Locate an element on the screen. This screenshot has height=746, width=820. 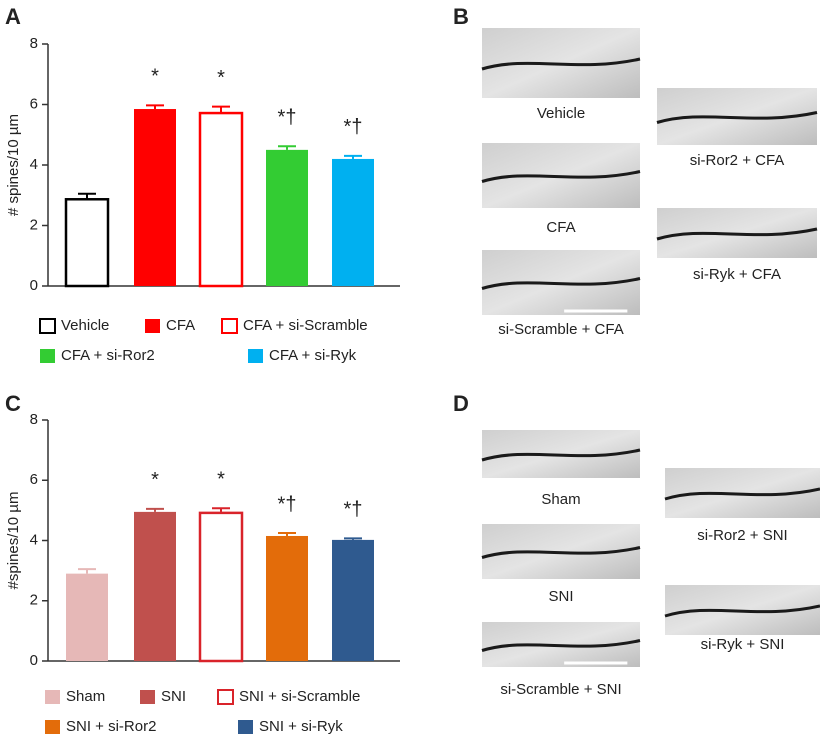
panel-label: A is located at coordinates (13, 16).